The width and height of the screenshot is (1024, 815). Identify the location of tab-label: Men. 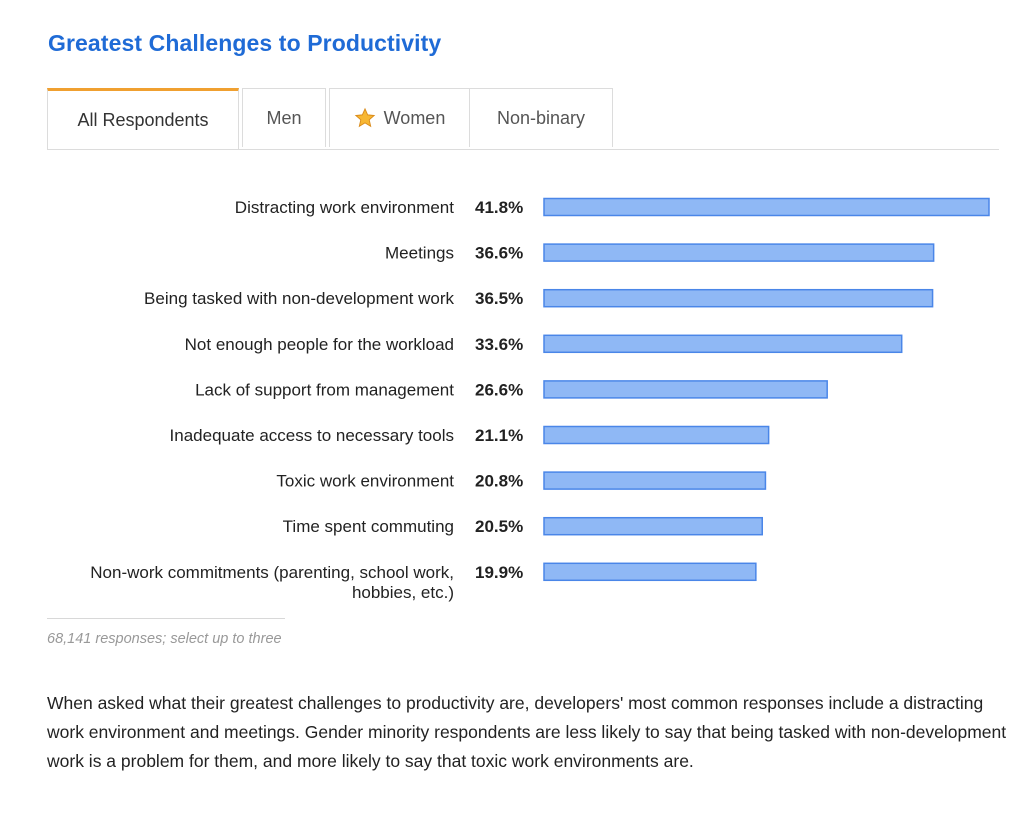
(284, 117).